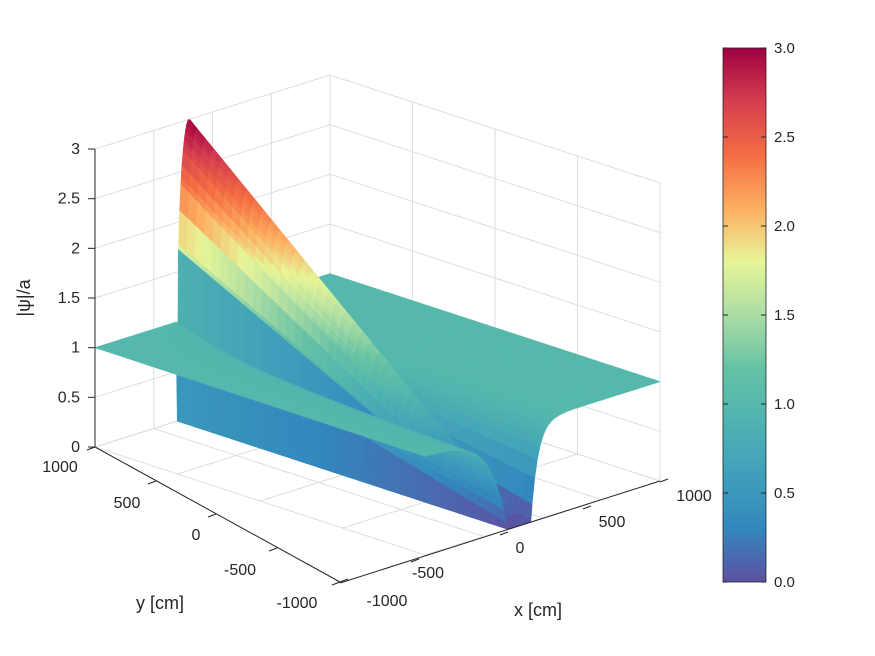 The image size is (875, 656). Describe the element at coordinates (69, 397) in the screenshot. I see `z-tick-label: 0.5` at that location.